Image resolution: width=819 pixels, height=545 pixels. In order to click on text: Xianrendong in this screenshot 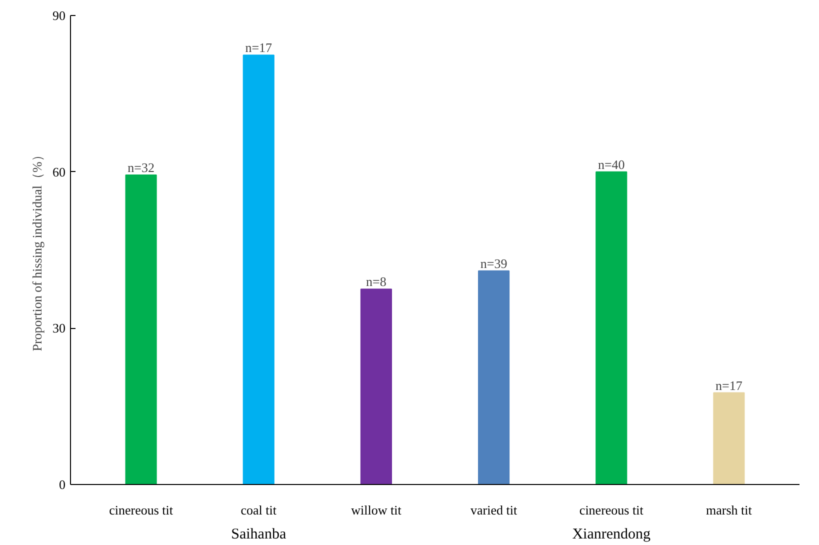, I will do `click(612, 534)`.